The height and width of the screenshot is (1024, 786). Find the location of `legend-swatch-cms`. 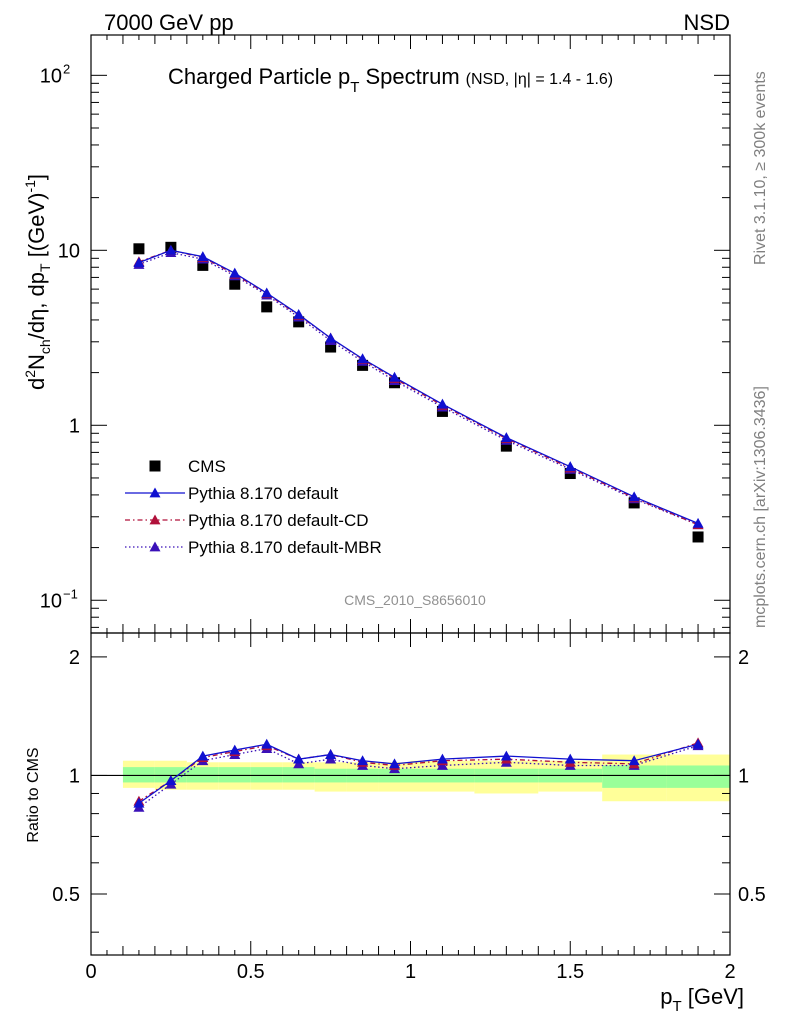

legend-swatch-cms is located at coordinates (155, 466).